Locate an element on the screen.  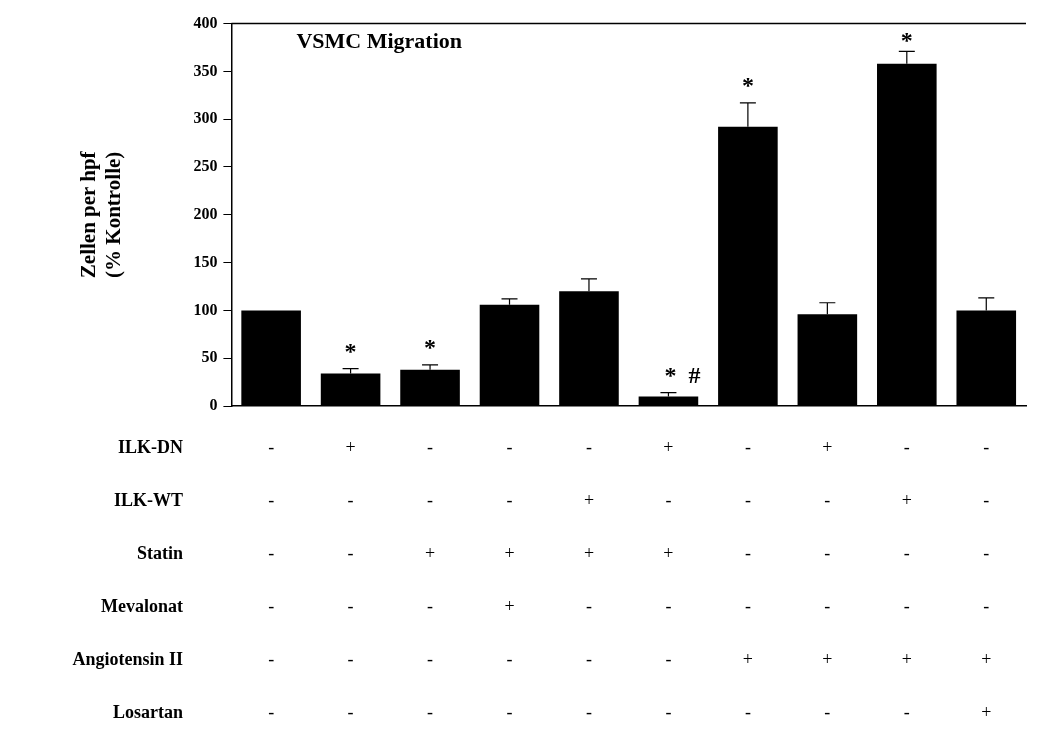
y-tick-label: 200 is located at coordinates (205, 213).